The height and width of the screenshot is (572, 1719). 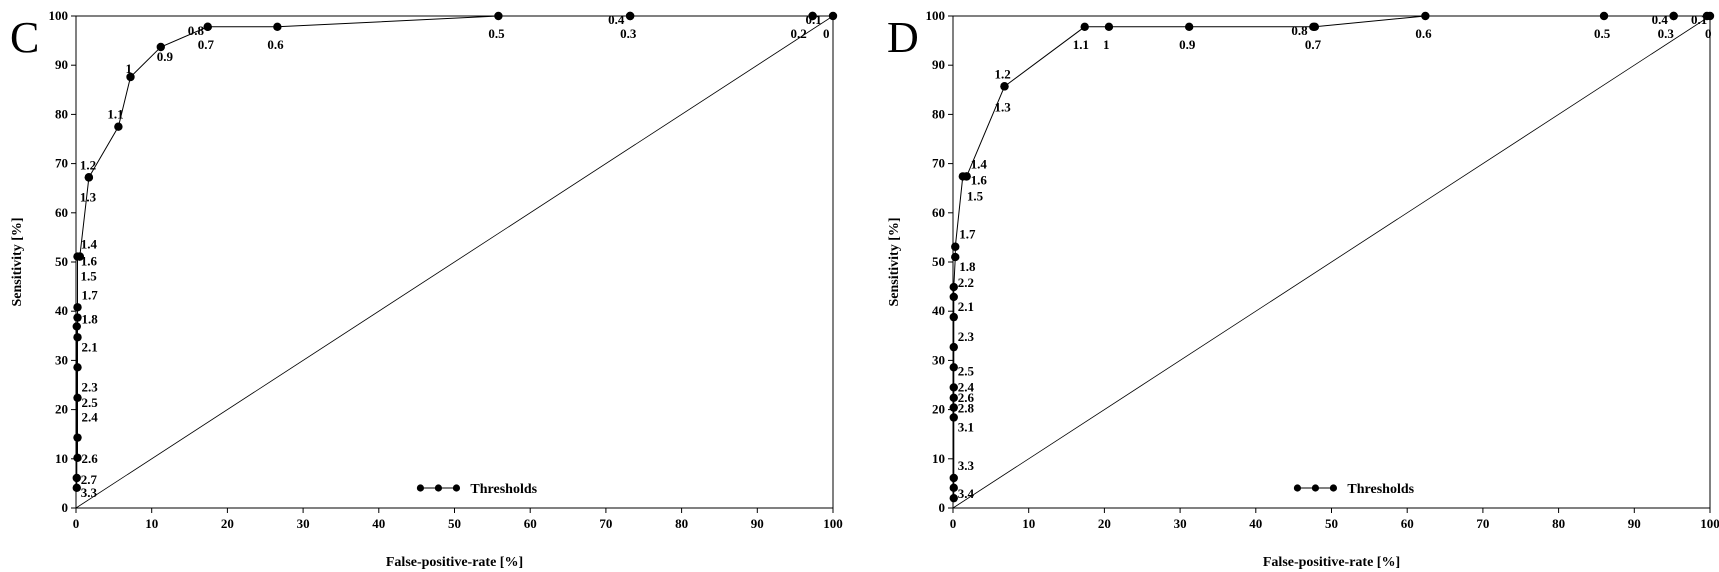 I want to click on threshold-label: 0, so click(x=1708, y=33).